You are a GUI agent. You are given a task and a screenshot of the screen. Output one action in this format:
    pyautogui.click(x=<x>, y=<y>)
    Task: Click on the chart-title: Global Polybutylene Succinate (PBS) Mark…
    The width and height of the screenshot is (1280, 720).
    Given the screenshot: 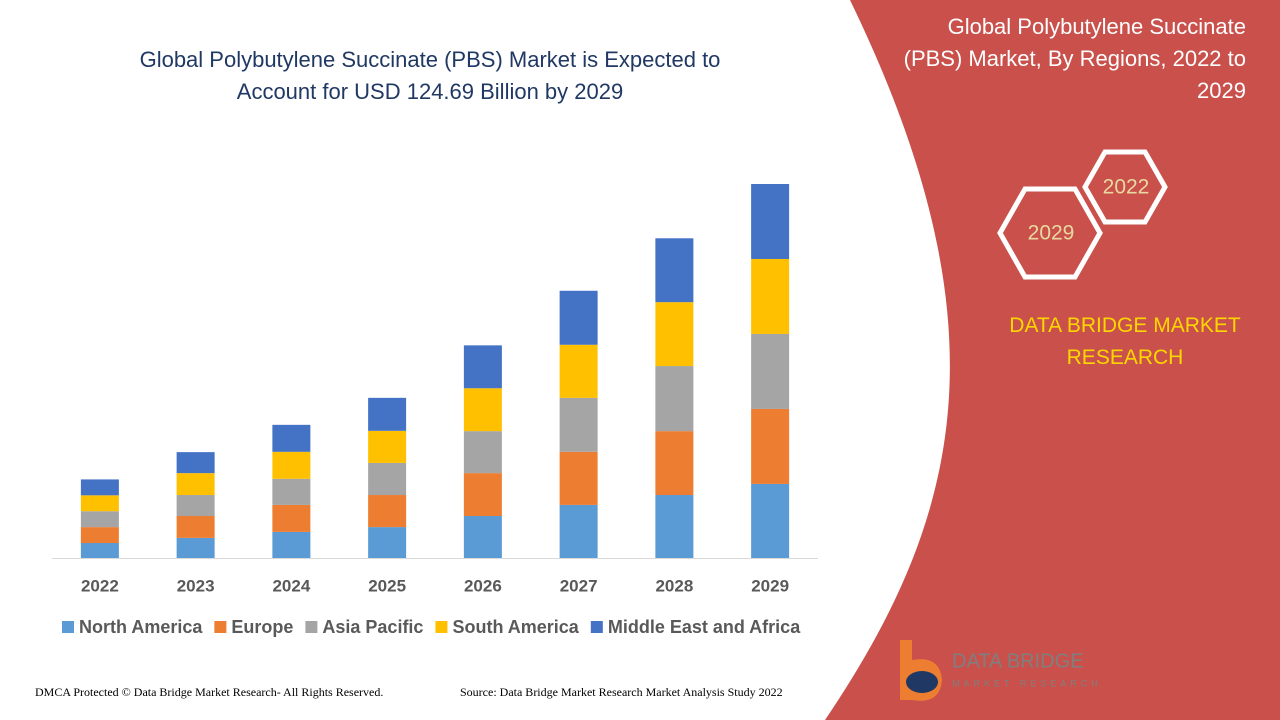 What is the action you would take?
    pyautogui.click(x=430, y=75)
    